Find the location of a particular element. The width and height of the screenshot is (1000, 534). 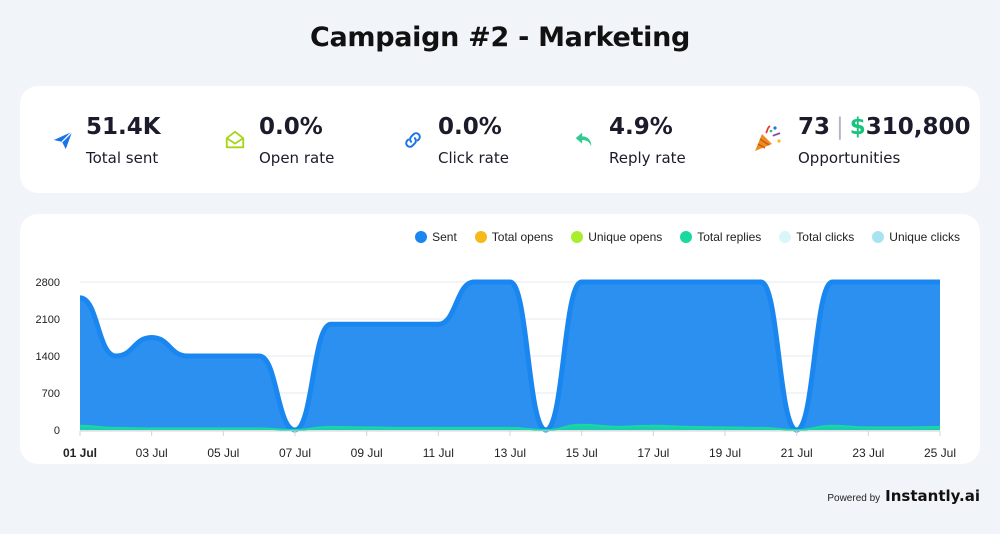

stat-label: Reply rate is located at coordinates (647, 158).